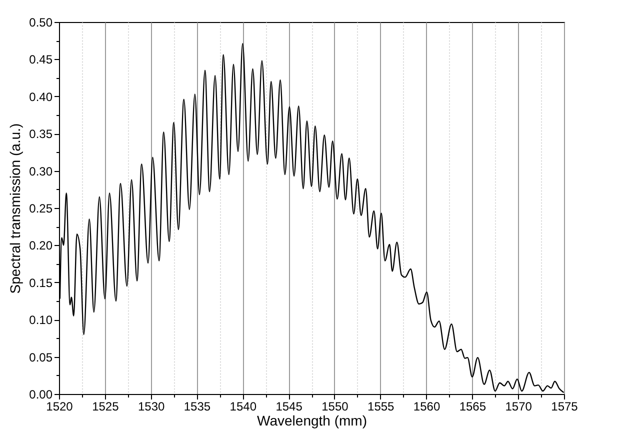  What do you see at coordinates (60, 407) in the screenshot?
I see `x-tick-label: 1520` at bounding box center [60, 407].